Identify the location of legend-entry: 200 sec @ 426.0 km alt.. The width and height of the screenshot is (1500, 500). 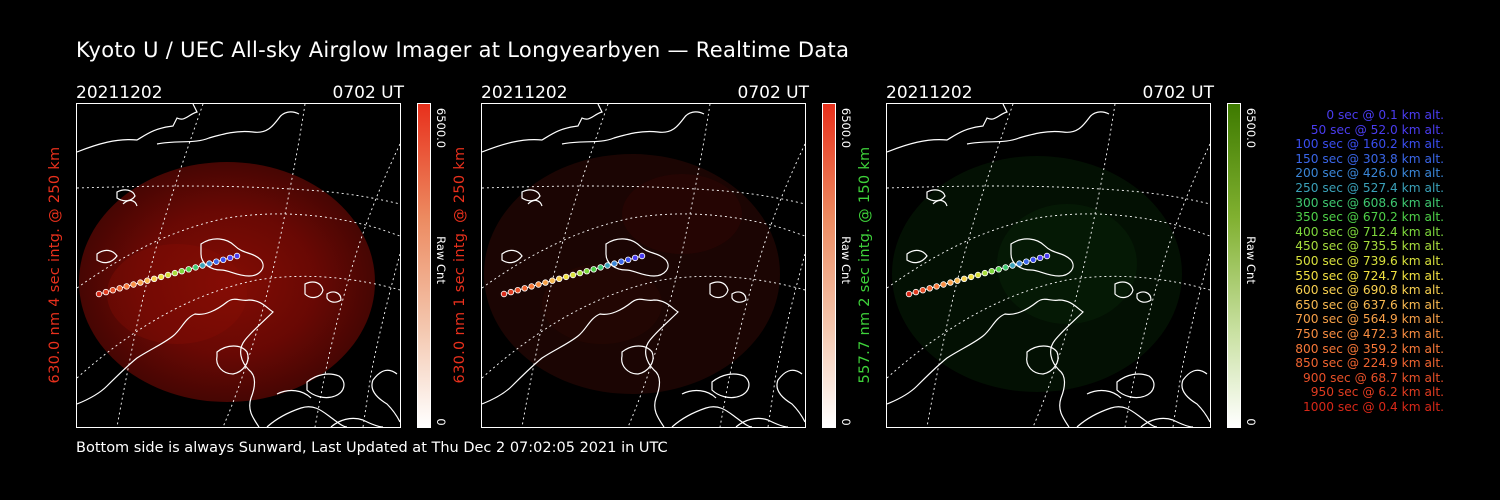
(1369, 173).